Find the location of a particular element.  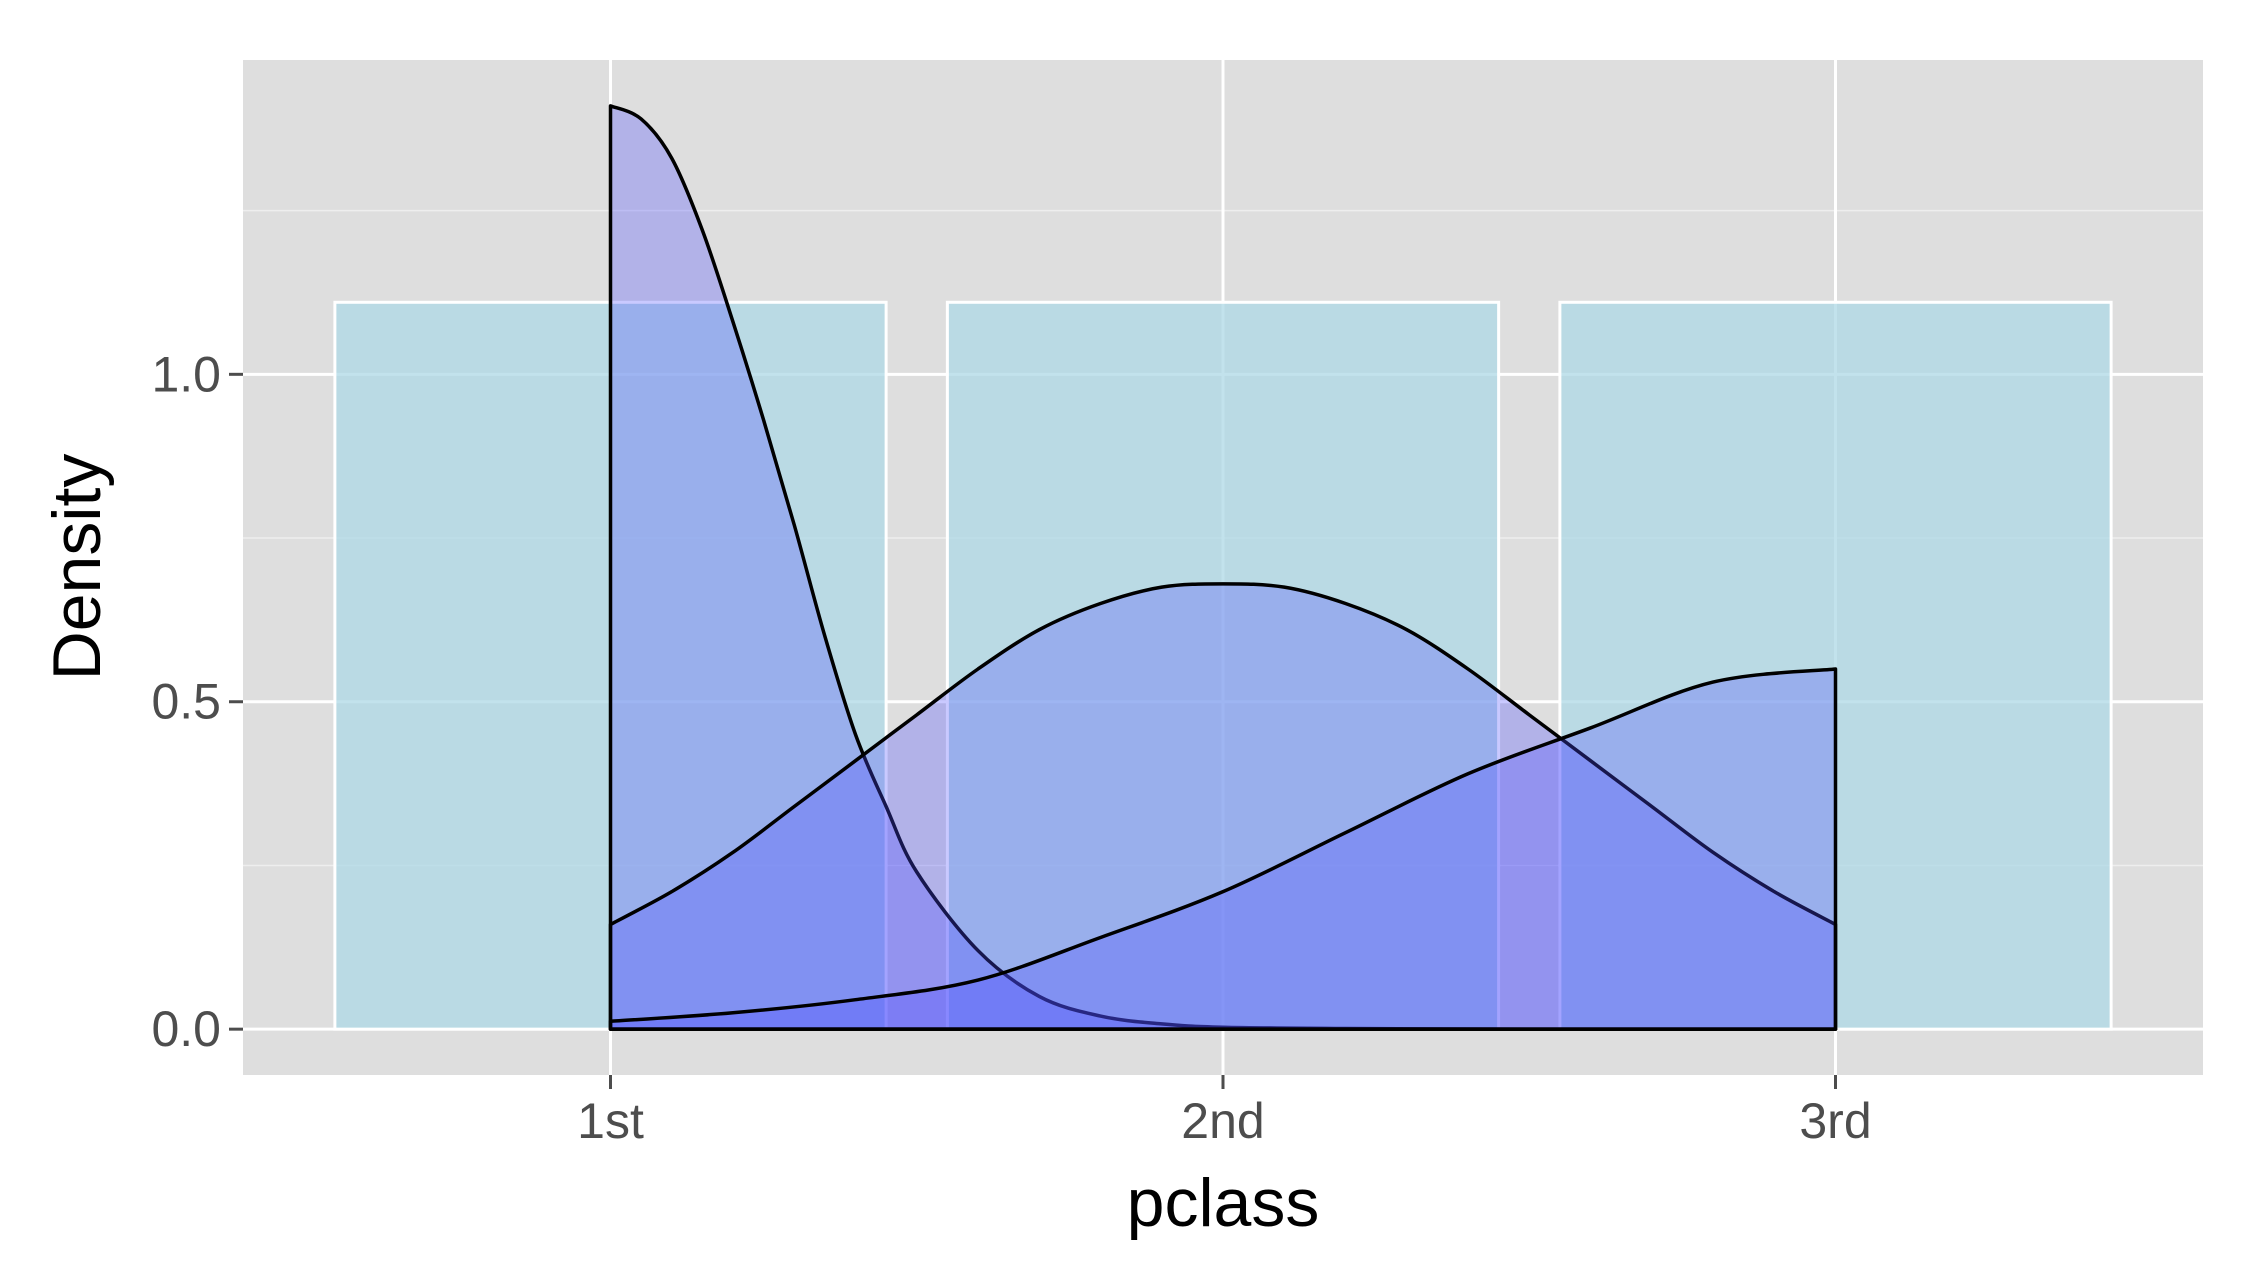

y-tick-label: 1.0 is located at coordinates (186, 374).